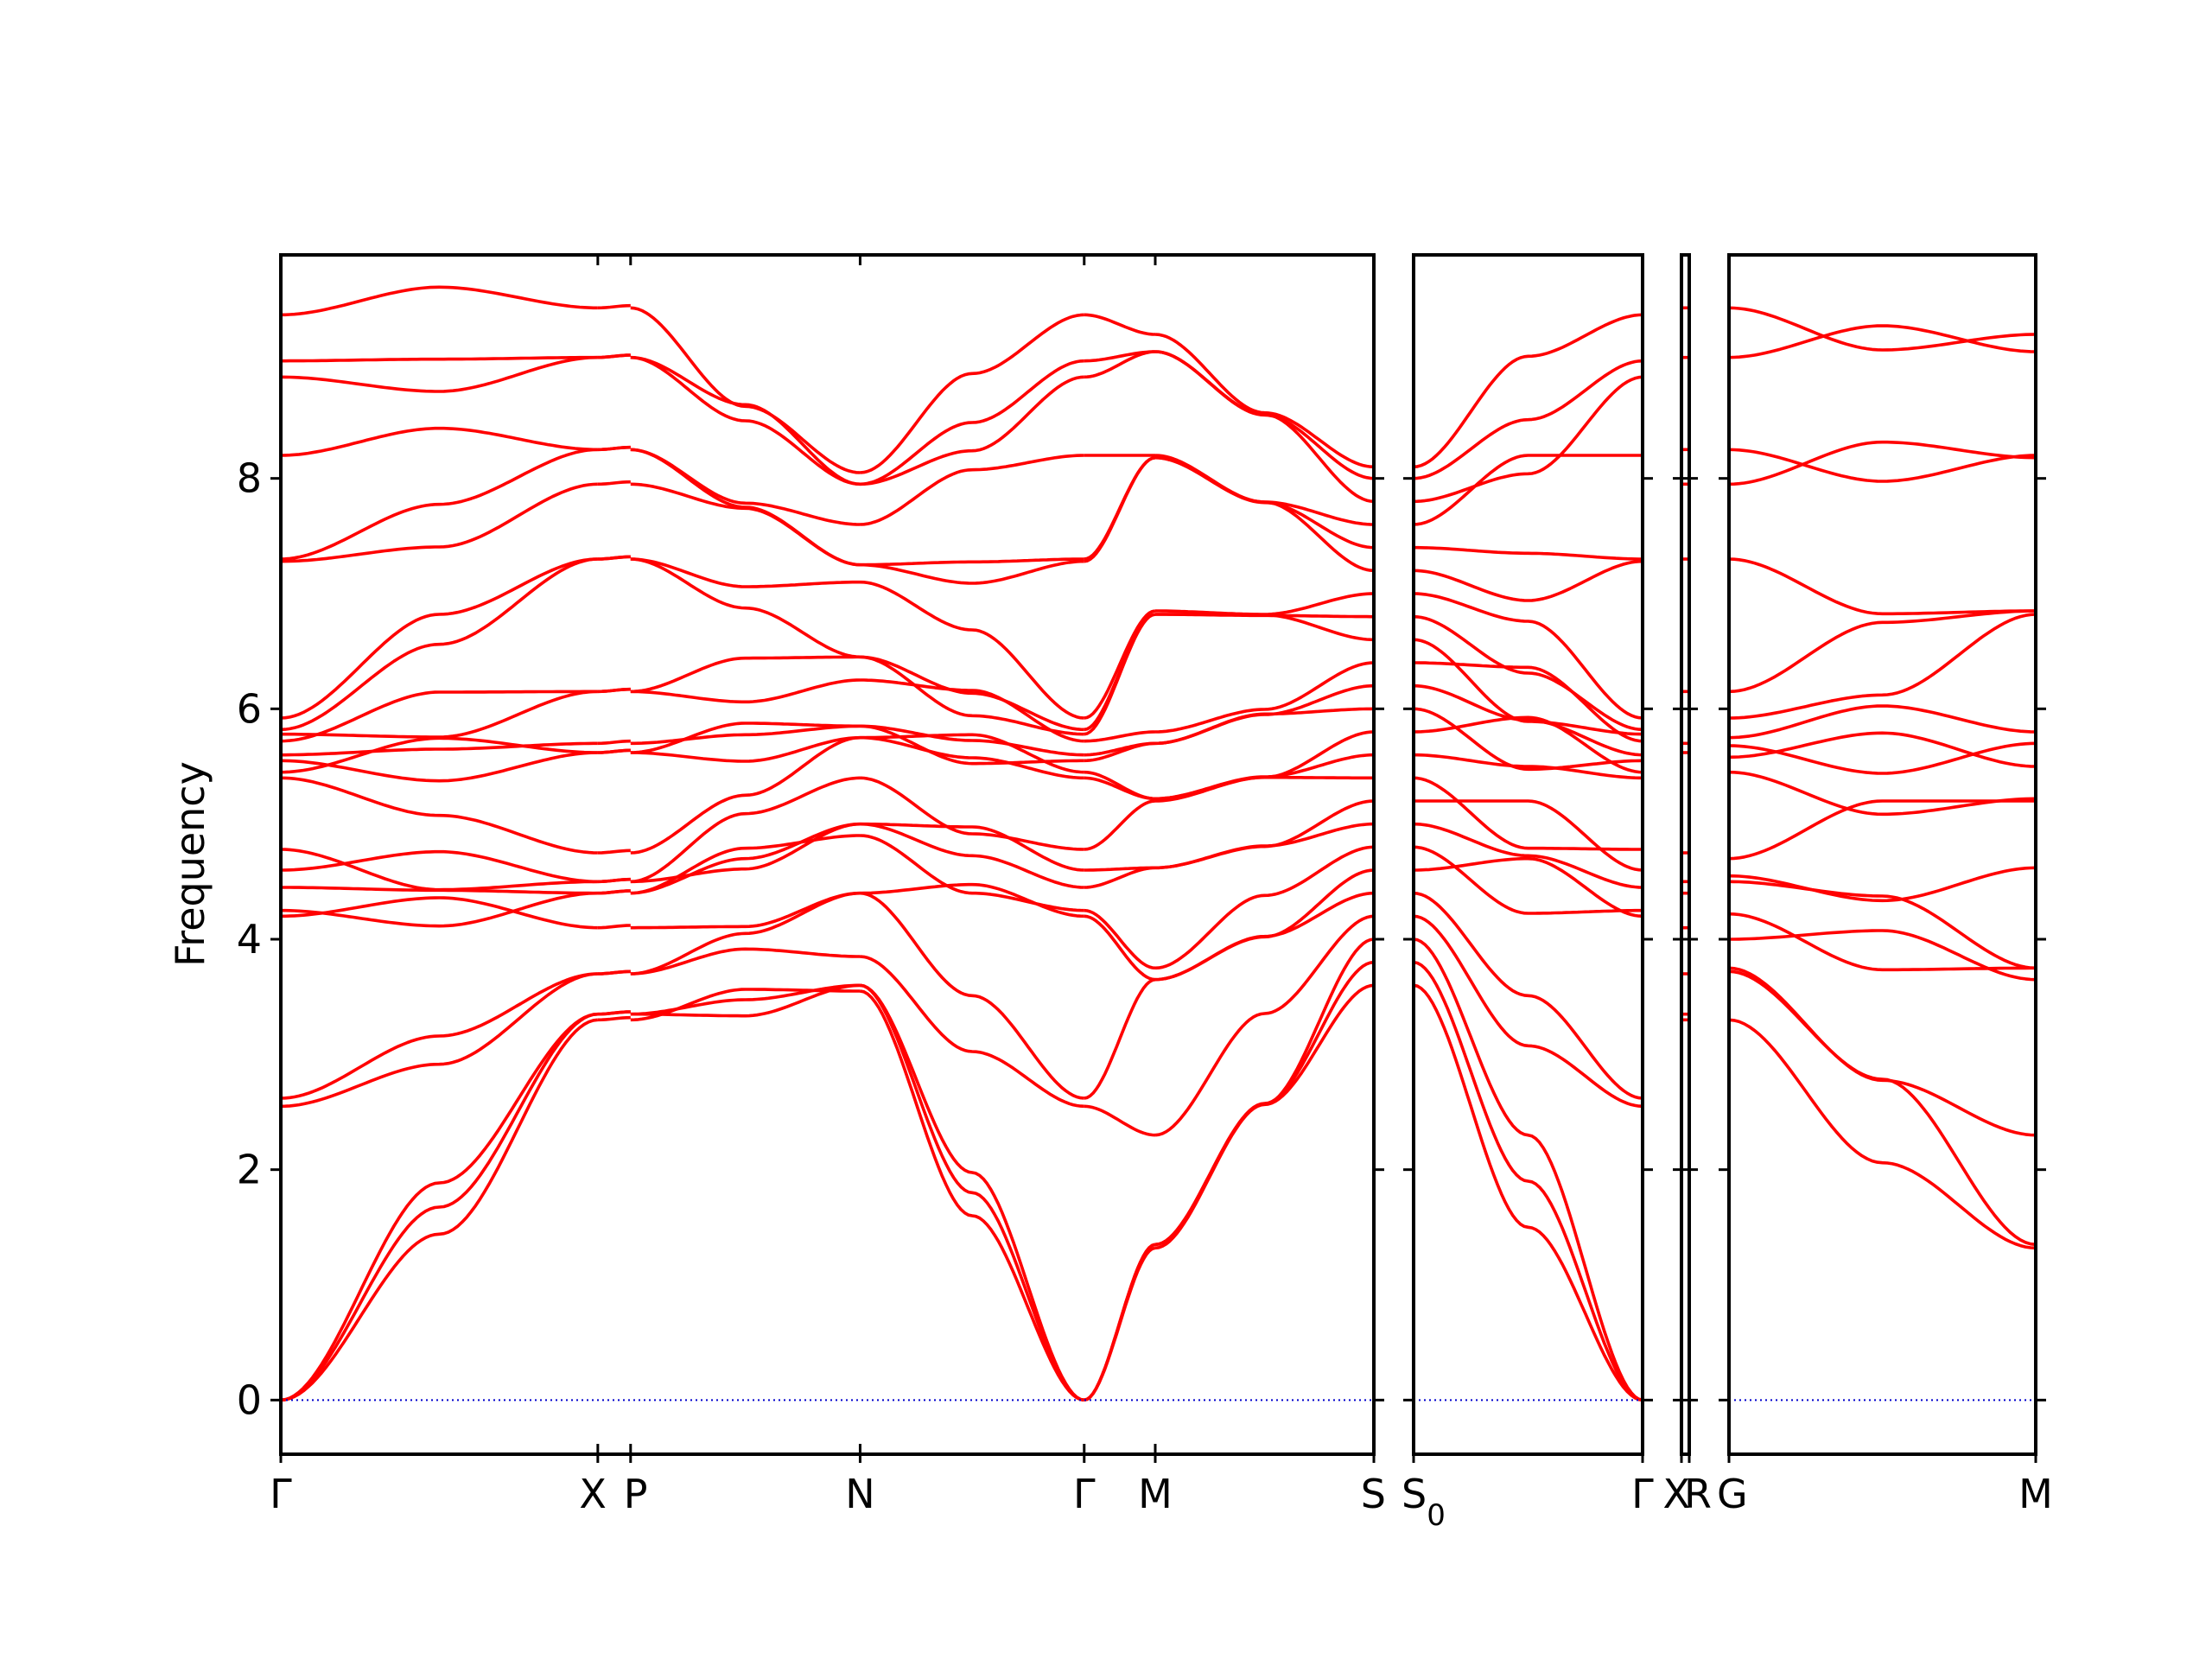  I want to click on panel-frame-p4, so click(1882, 854).